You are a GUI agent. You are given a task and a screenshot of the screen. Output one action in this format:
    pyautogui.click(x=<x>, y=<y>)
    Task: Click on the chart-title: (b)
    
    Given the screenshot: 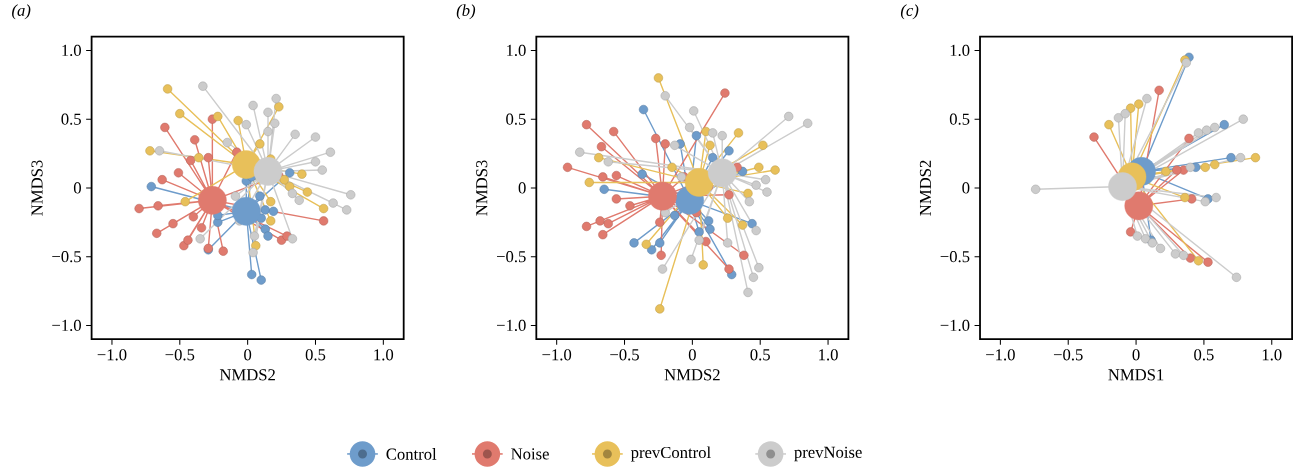 What is the action you would take?
    pyautogui.click(x=466, y=12)
    